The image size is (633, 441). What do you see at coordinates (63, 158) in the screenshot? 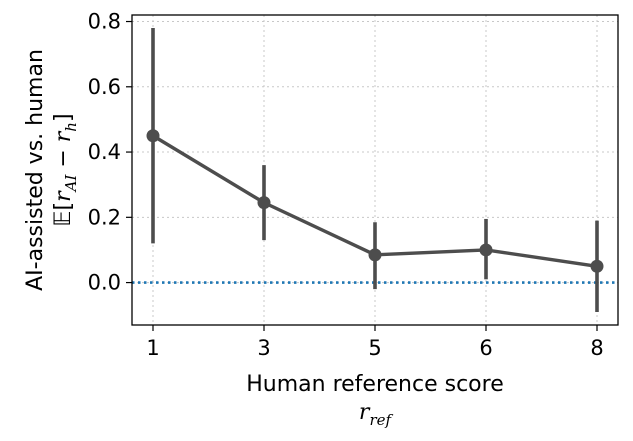
I see `y-expr-minus: −` at bounding box center [63, 158].